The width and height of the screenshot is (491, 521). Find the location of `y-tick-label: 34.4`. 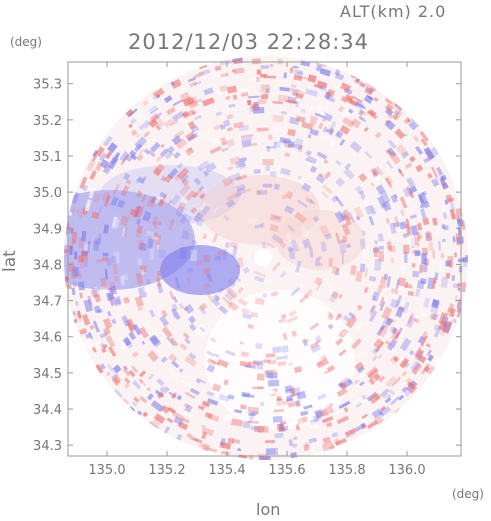

y-tick-label: 34.4 is located at coordinates (47, 410).